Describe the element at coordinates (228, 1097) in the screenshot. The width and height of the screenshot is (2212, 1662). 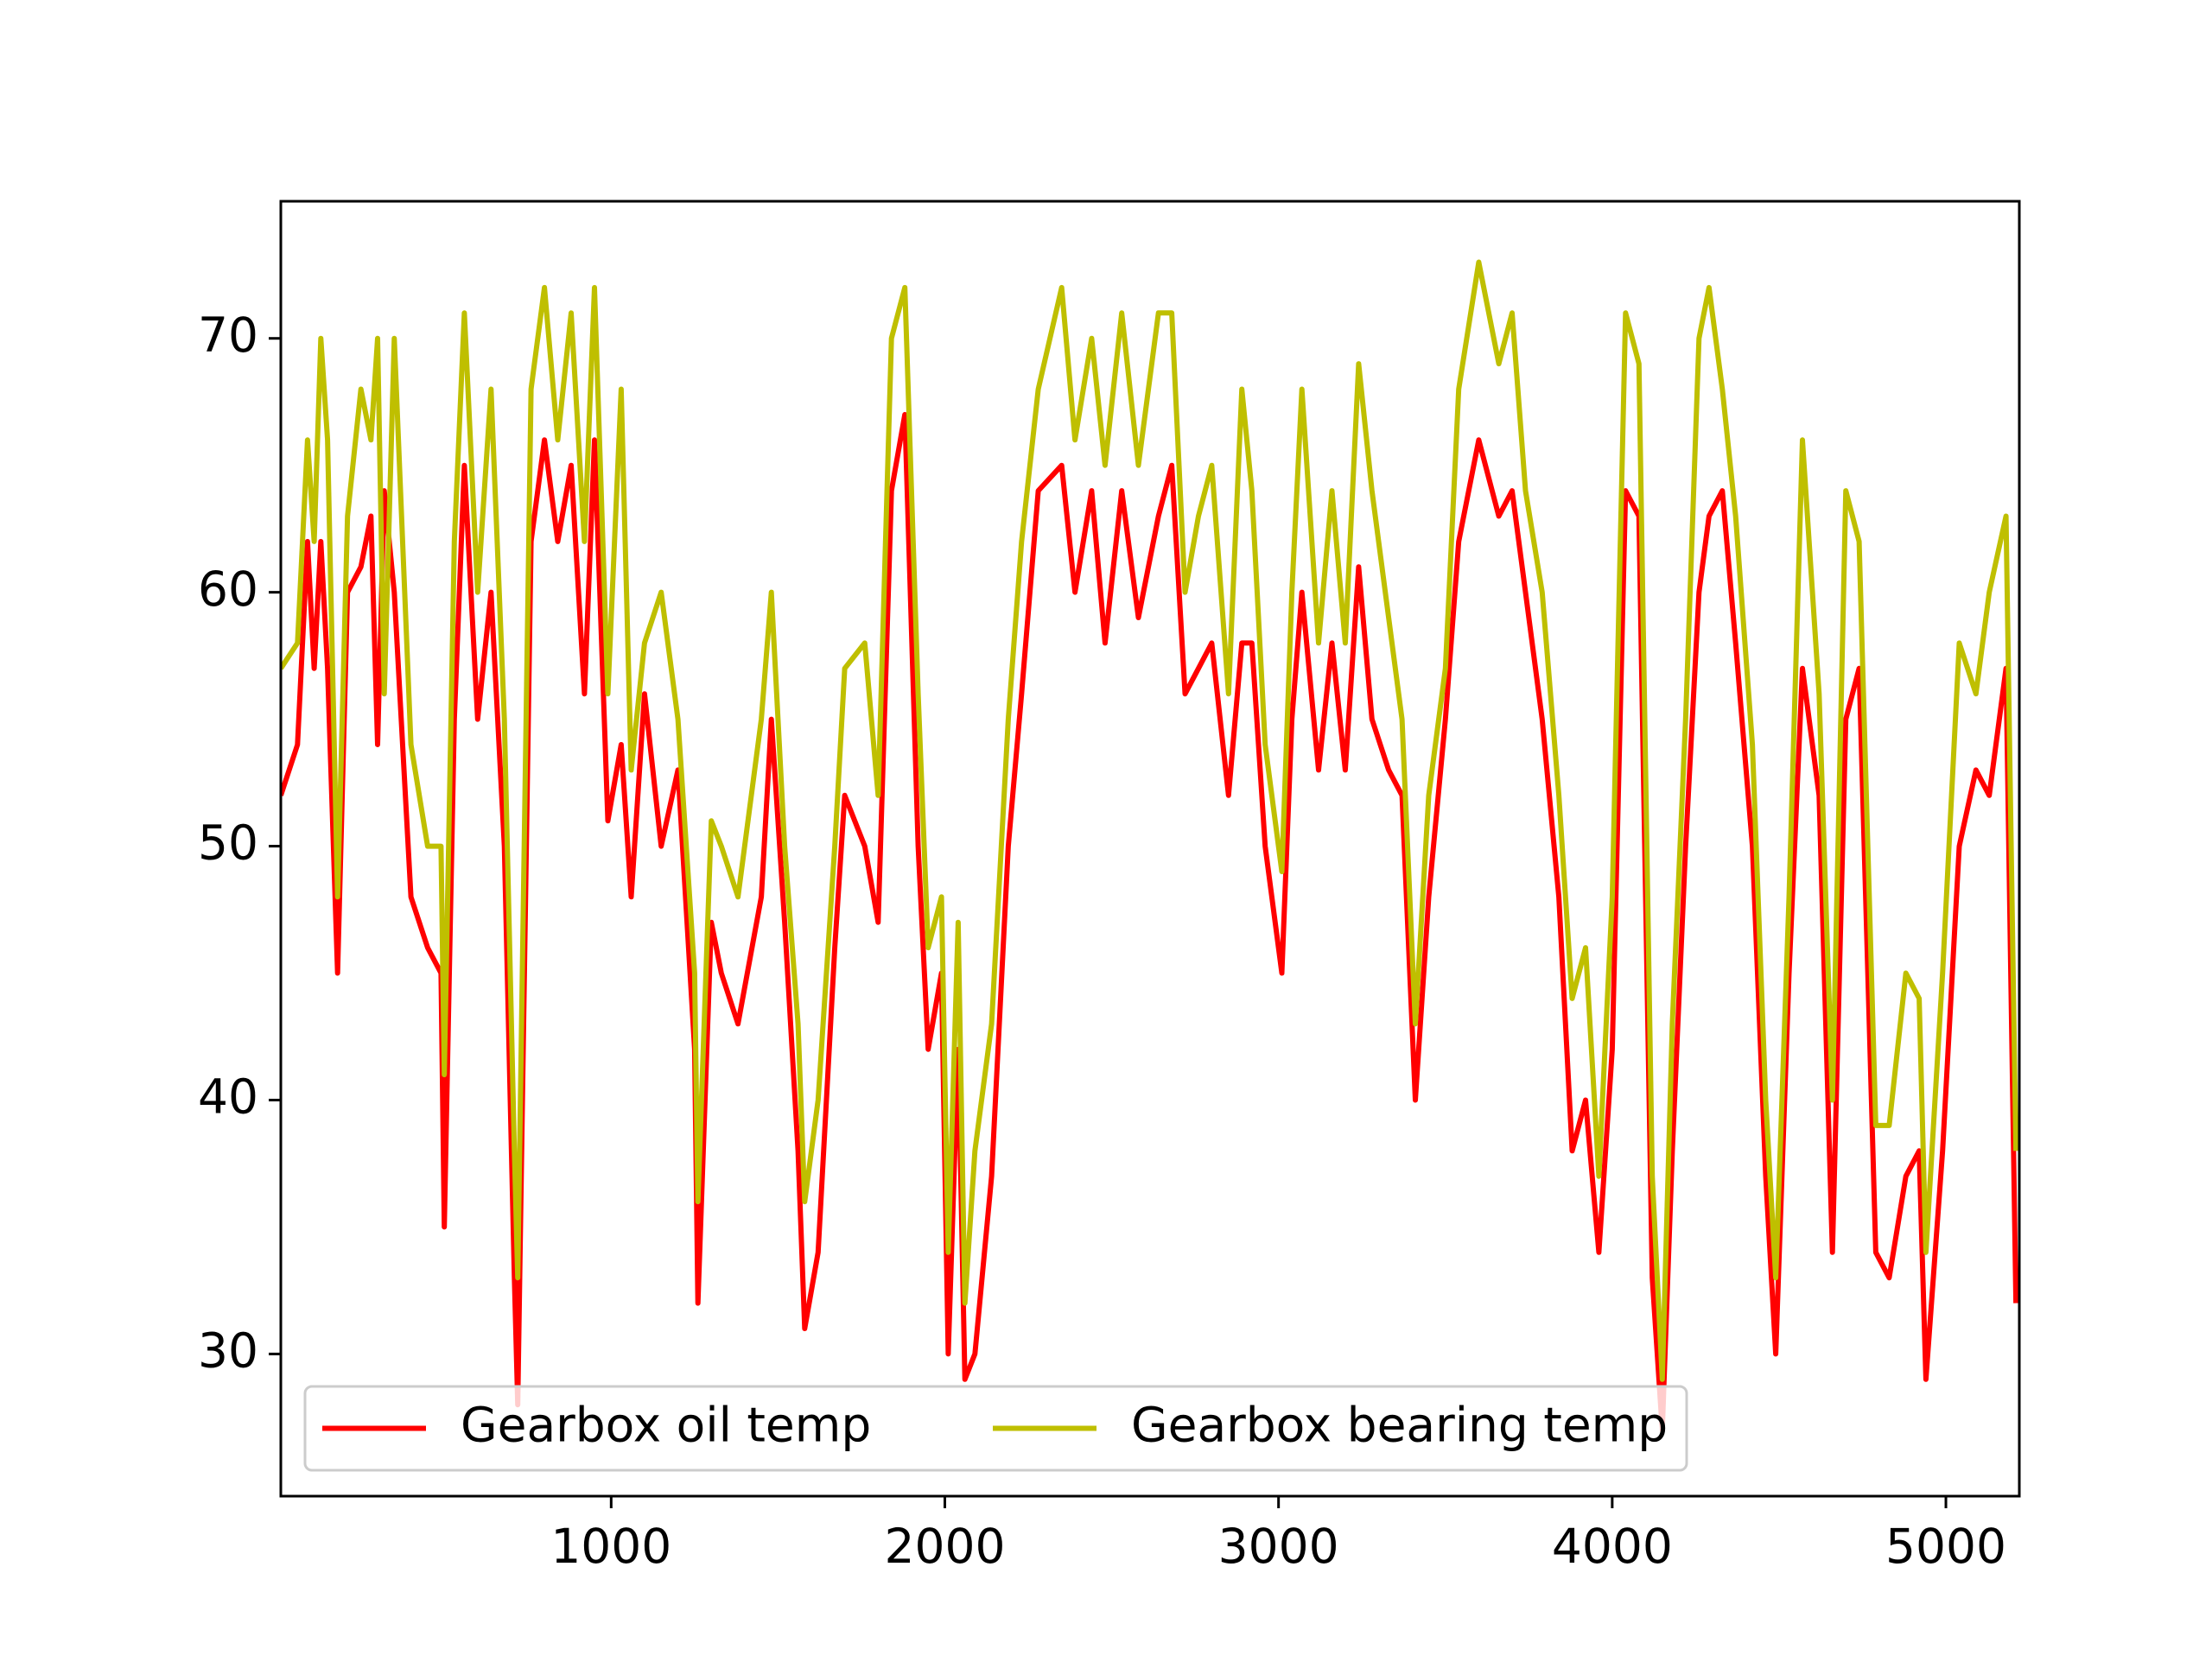
I see `y-tick-label: 40` at that location.